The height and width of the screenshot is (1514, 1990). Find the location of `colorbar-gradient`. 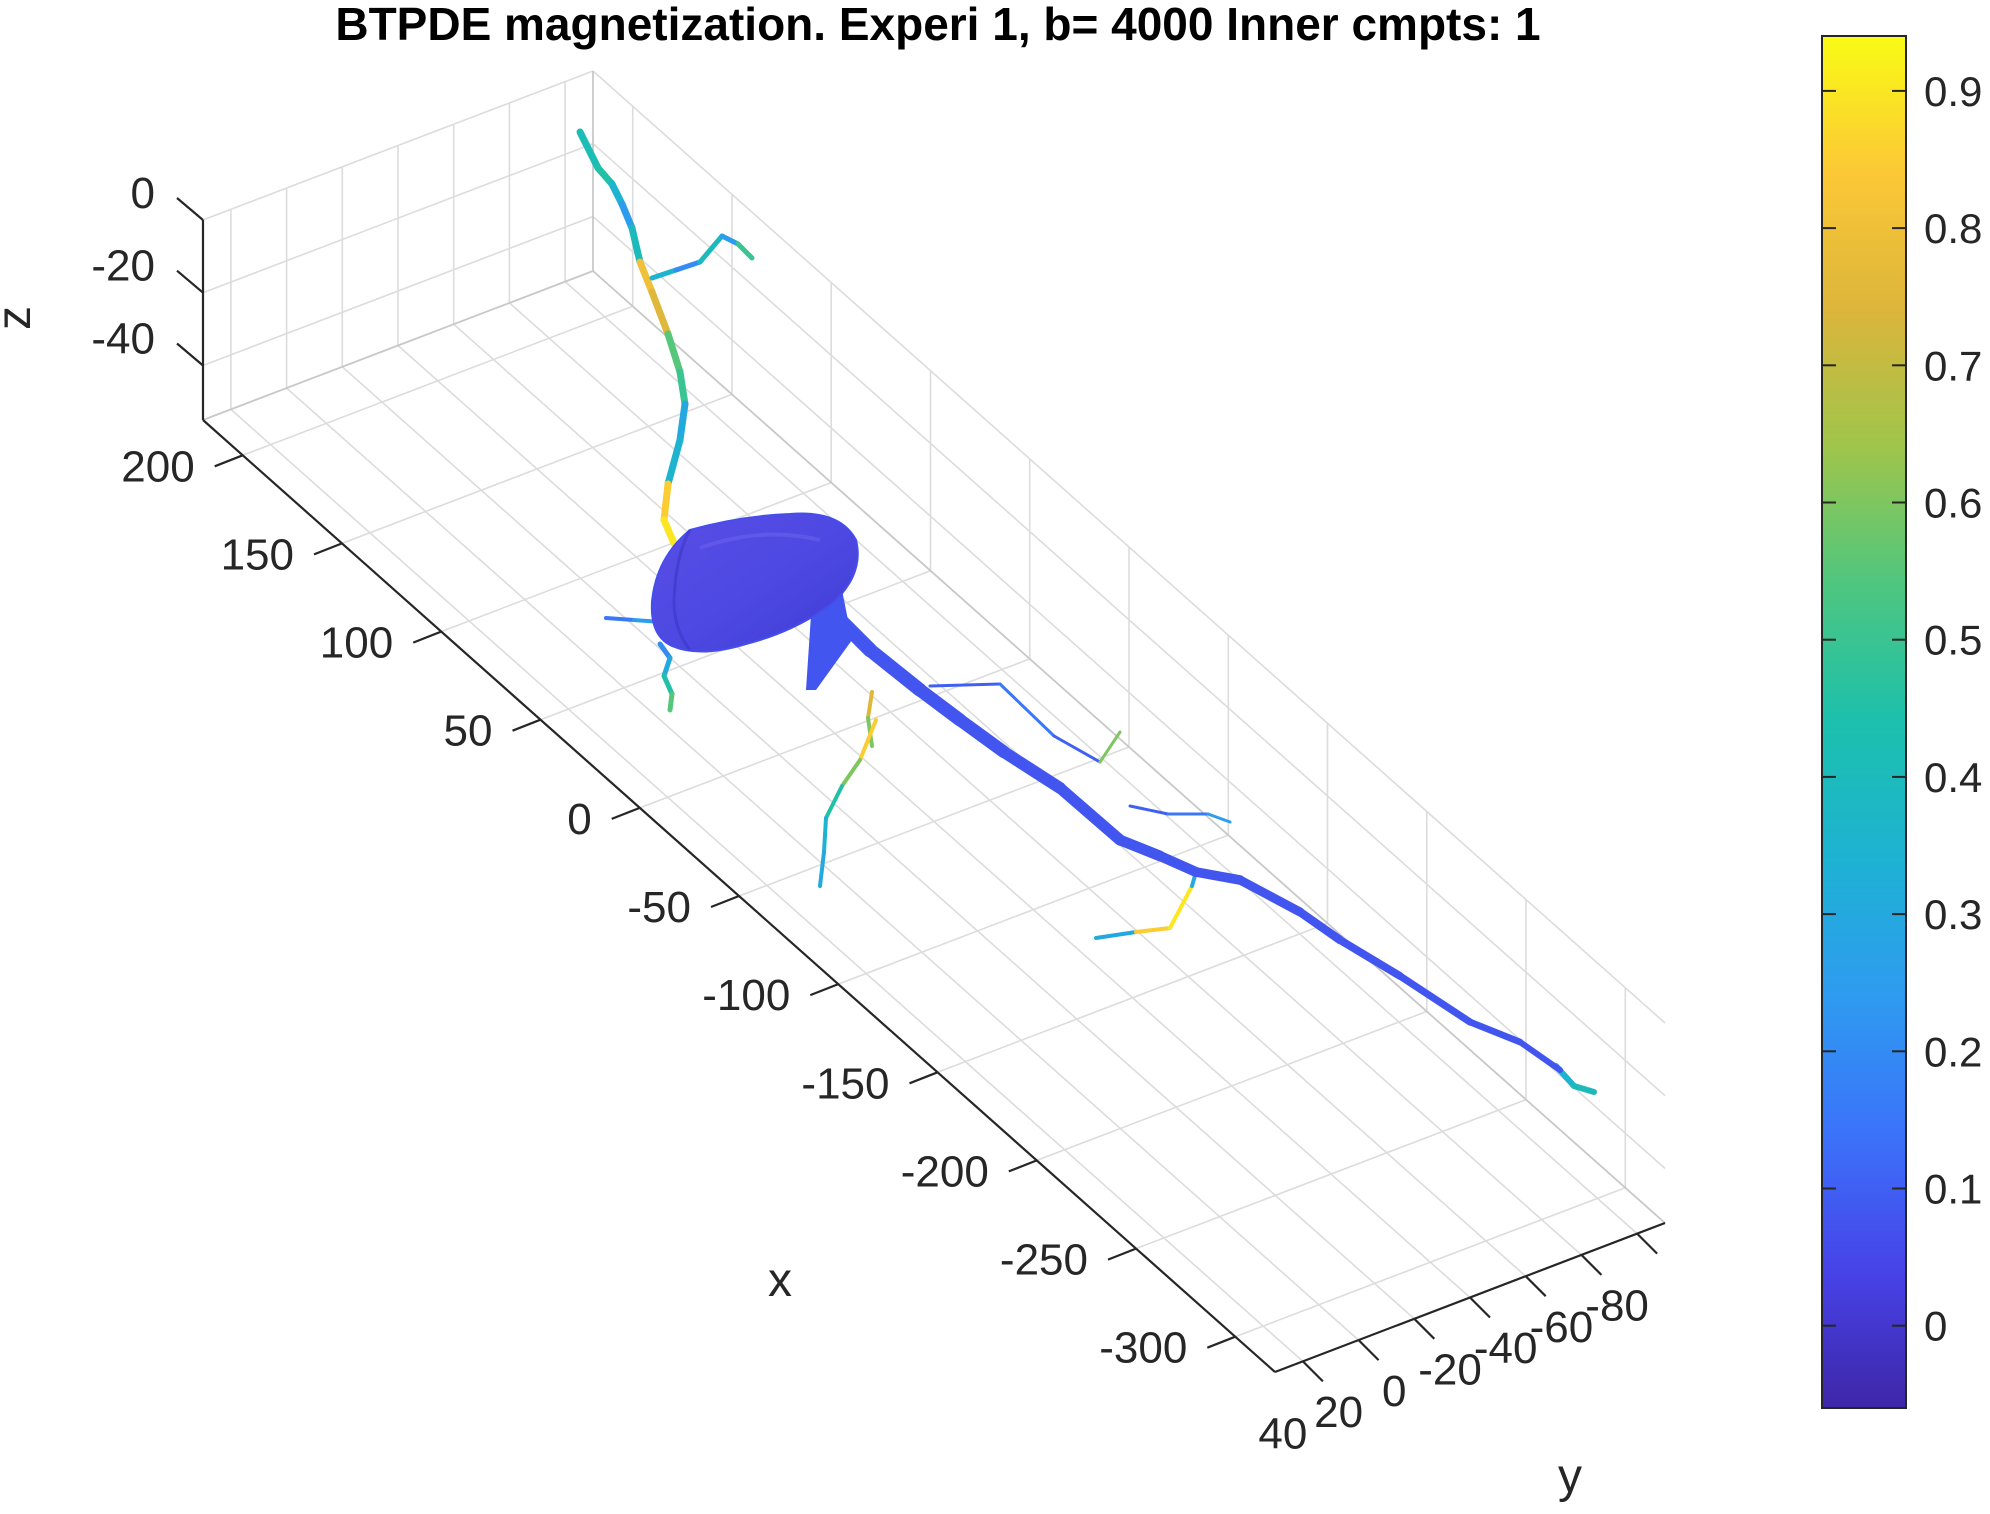

colorbar-gradient is located at coordinates (1864, 722).